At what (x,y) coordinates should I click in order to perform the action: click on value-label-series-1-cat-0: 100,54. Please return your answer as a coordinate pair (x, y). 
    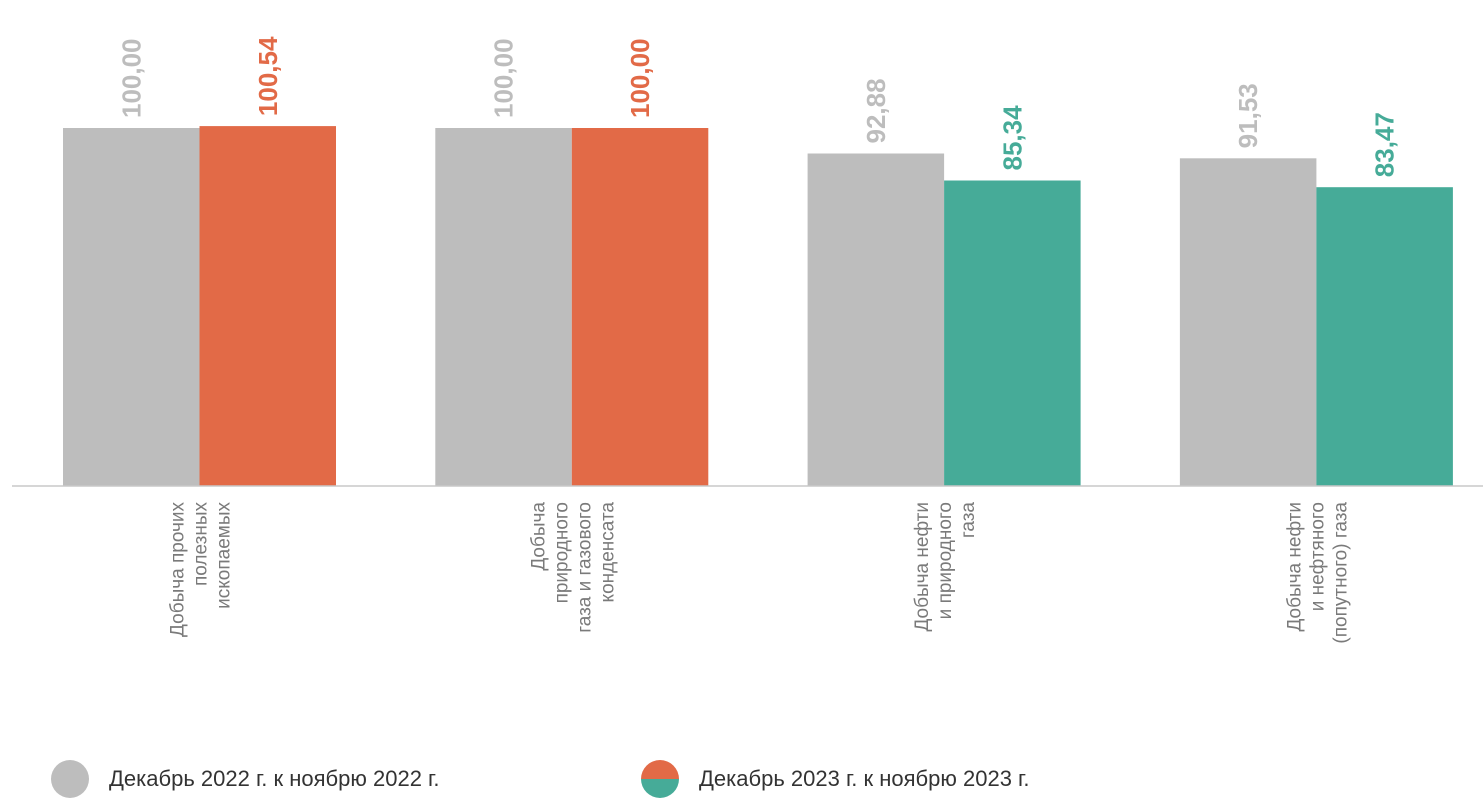
    Looking at the image, I should click on (268, 76).